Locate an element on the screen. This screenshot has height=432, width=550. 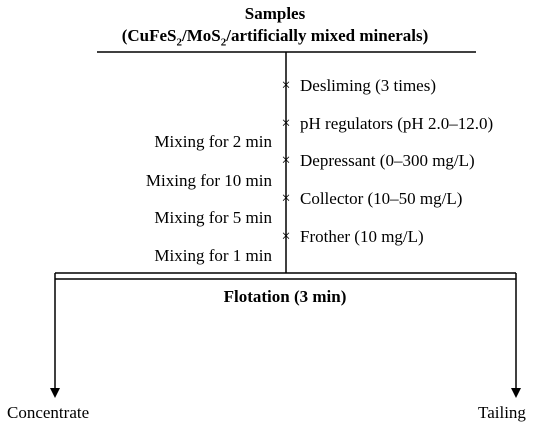
step-label-desliming: Desliming (3 times) is located at coordinates (368, 85).